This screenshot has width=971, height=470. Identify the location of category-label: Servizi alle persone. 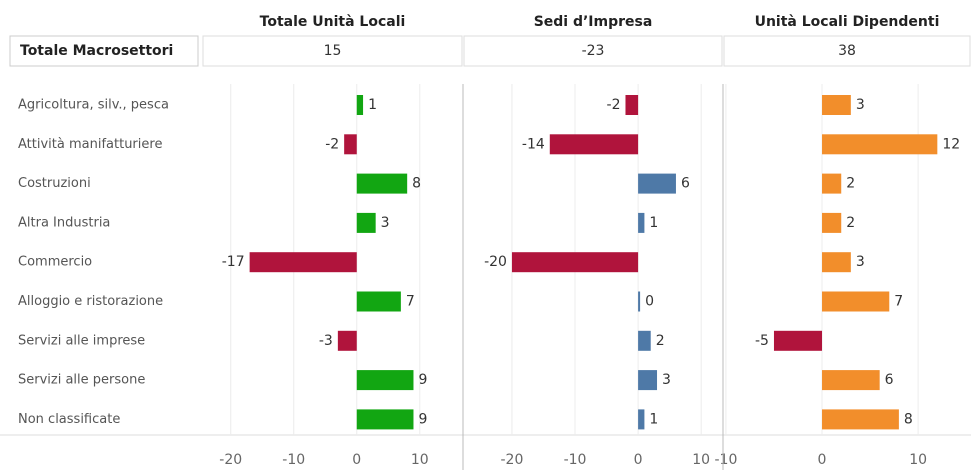
(81, 380).